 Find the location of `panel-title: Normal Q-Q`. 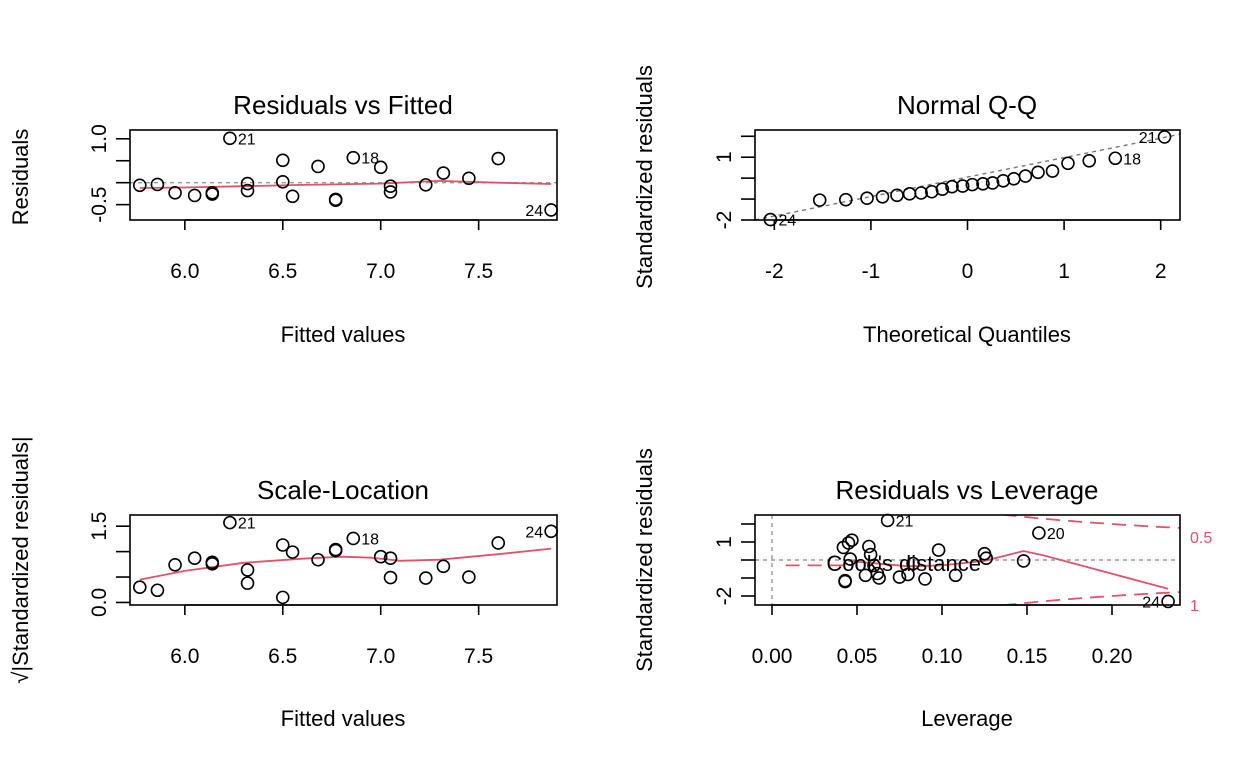

panel-title: Normal Q-Q is located at coordinates (967, 105).